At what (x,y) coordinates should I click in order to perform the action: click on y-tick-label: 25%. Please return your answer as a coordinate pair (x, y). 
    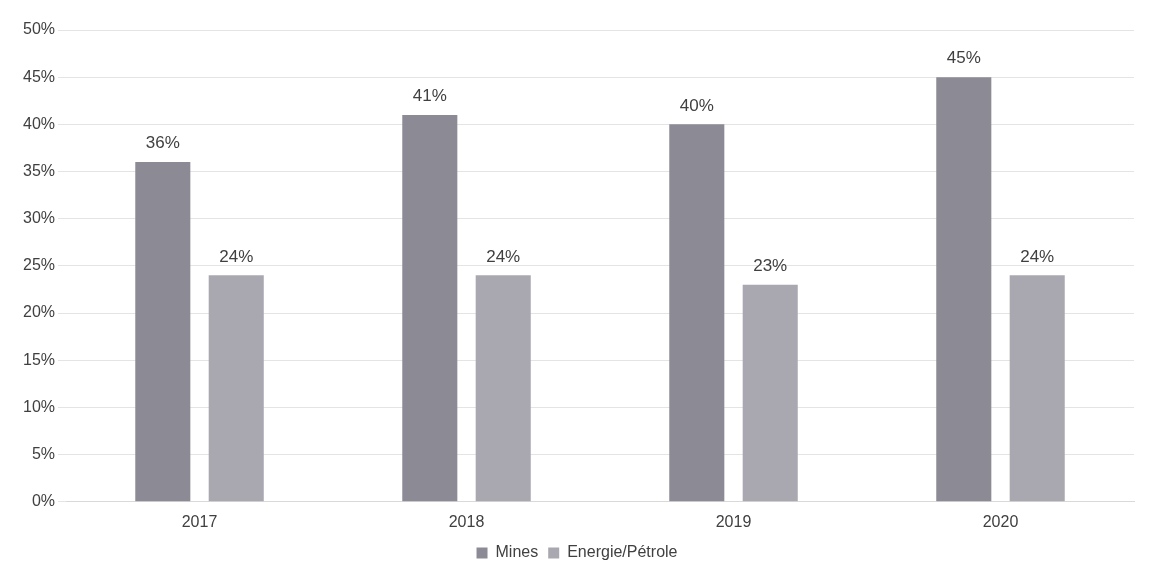
    Looking at the image, I should click on (39, 265).